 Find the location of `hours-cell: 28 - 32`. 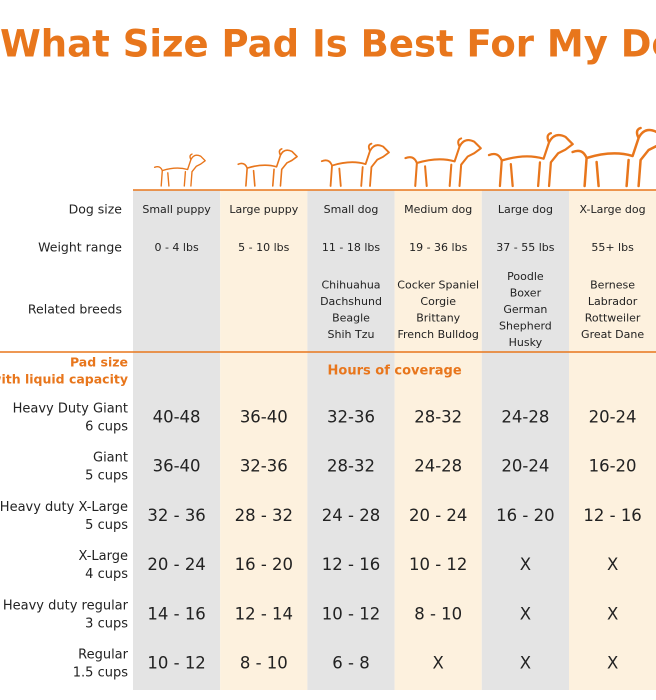

hours-cell: 28 - 32 is located at coordinates (264, 515).